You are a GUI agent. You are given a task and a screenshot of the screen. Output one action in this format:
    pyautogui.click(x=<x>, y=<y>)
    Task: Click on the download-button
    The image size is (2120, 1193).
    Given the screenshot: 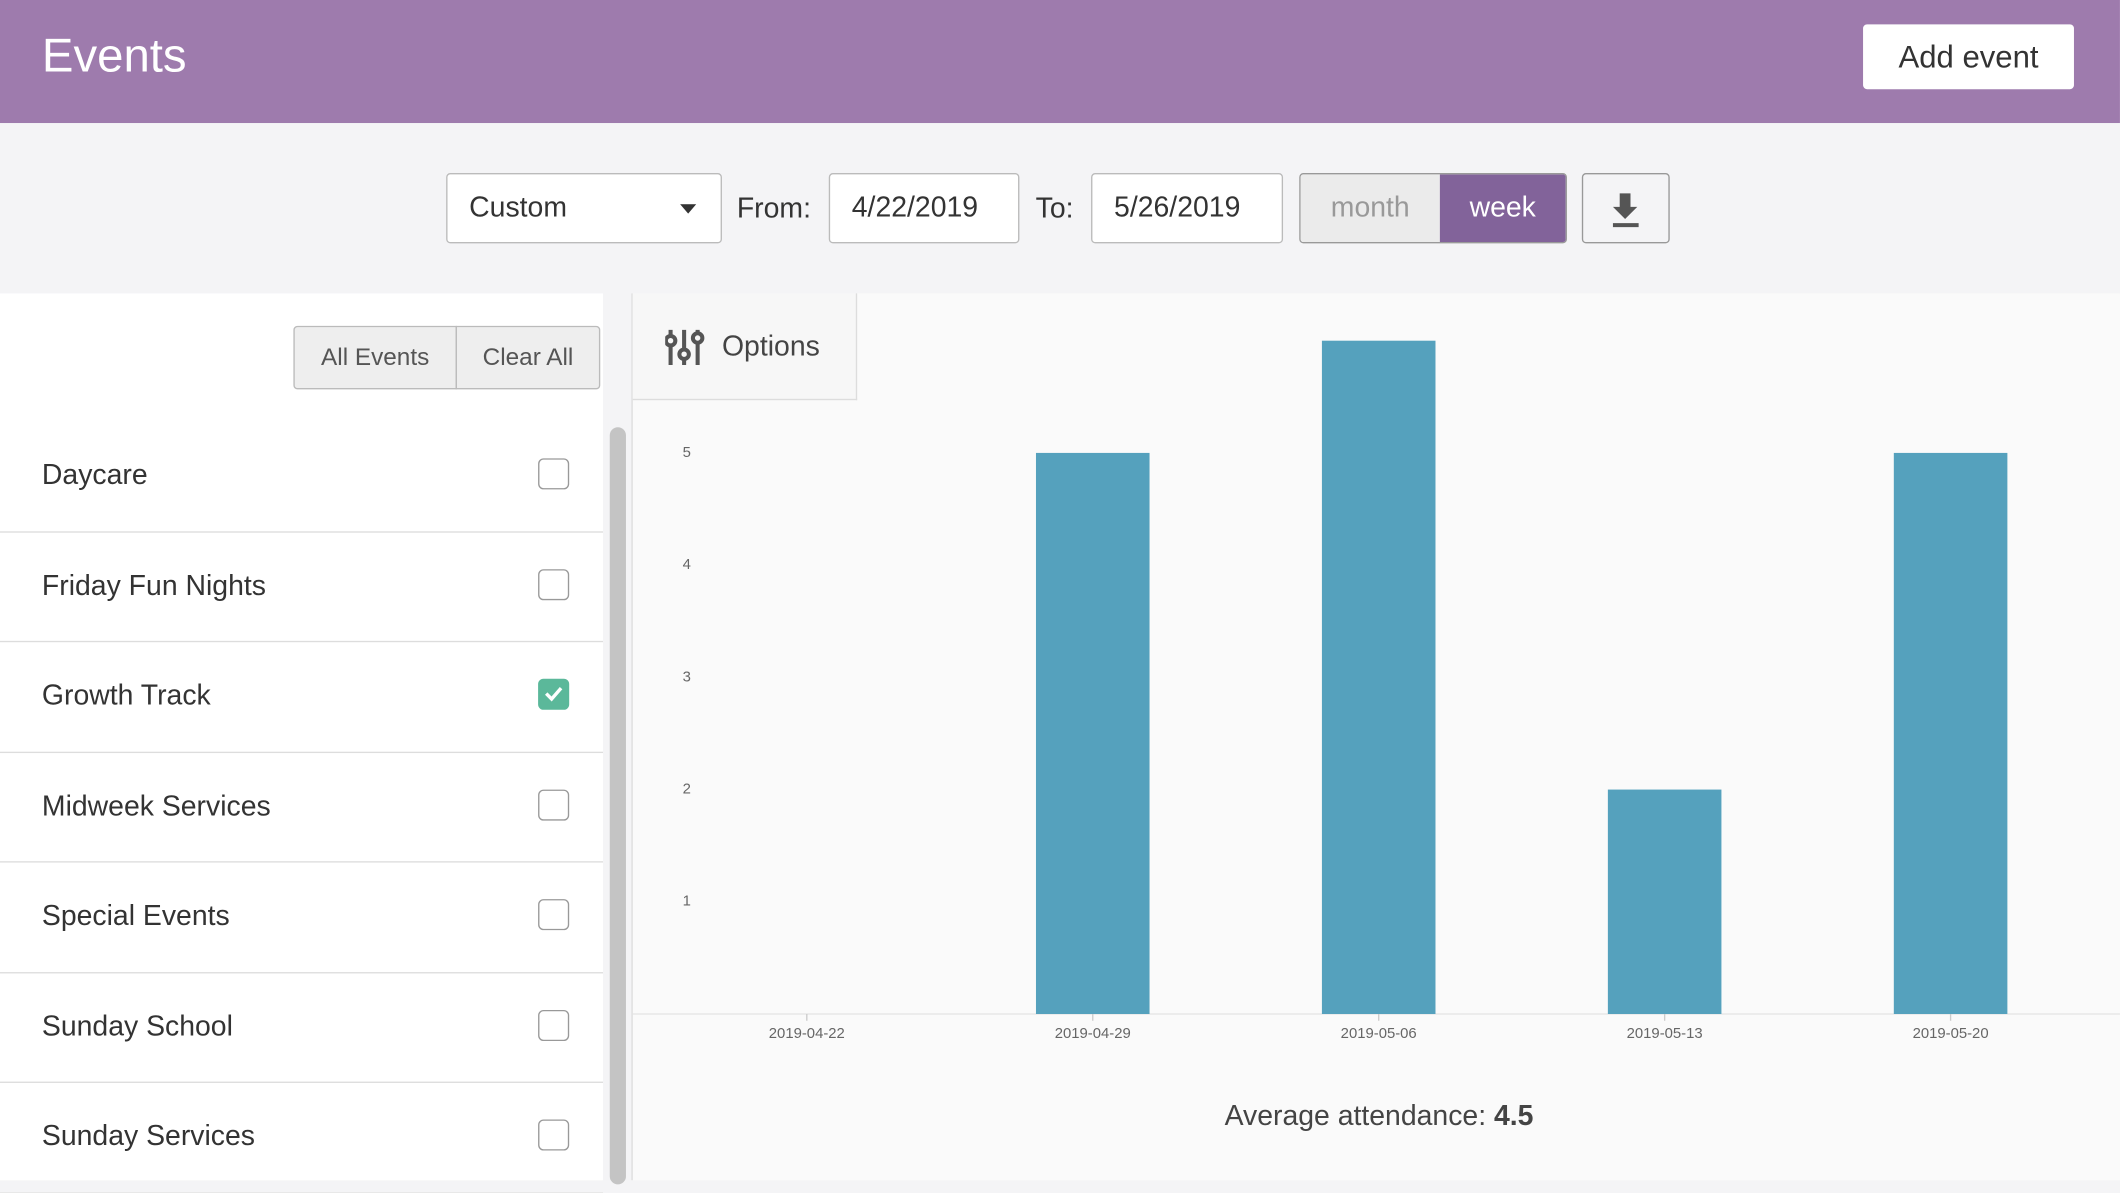 What is the action you would take?
    pyautogui.click(x=1625, y=208)
    